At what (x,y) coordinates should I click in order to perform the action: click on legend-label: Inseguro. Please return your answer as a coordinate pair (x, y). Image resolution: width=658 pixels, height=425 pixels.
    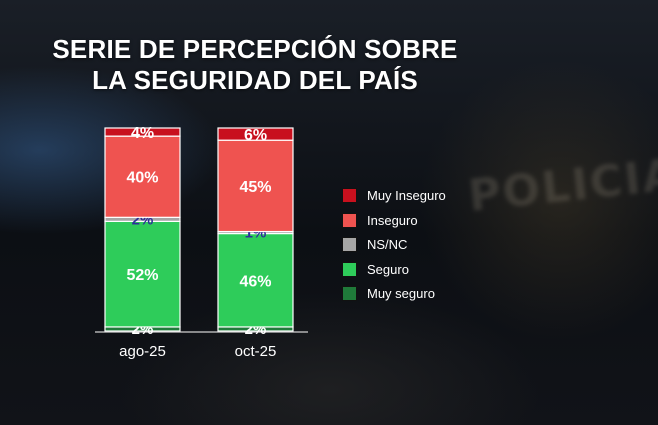
    Looking at the image, I should click on (392, 220).